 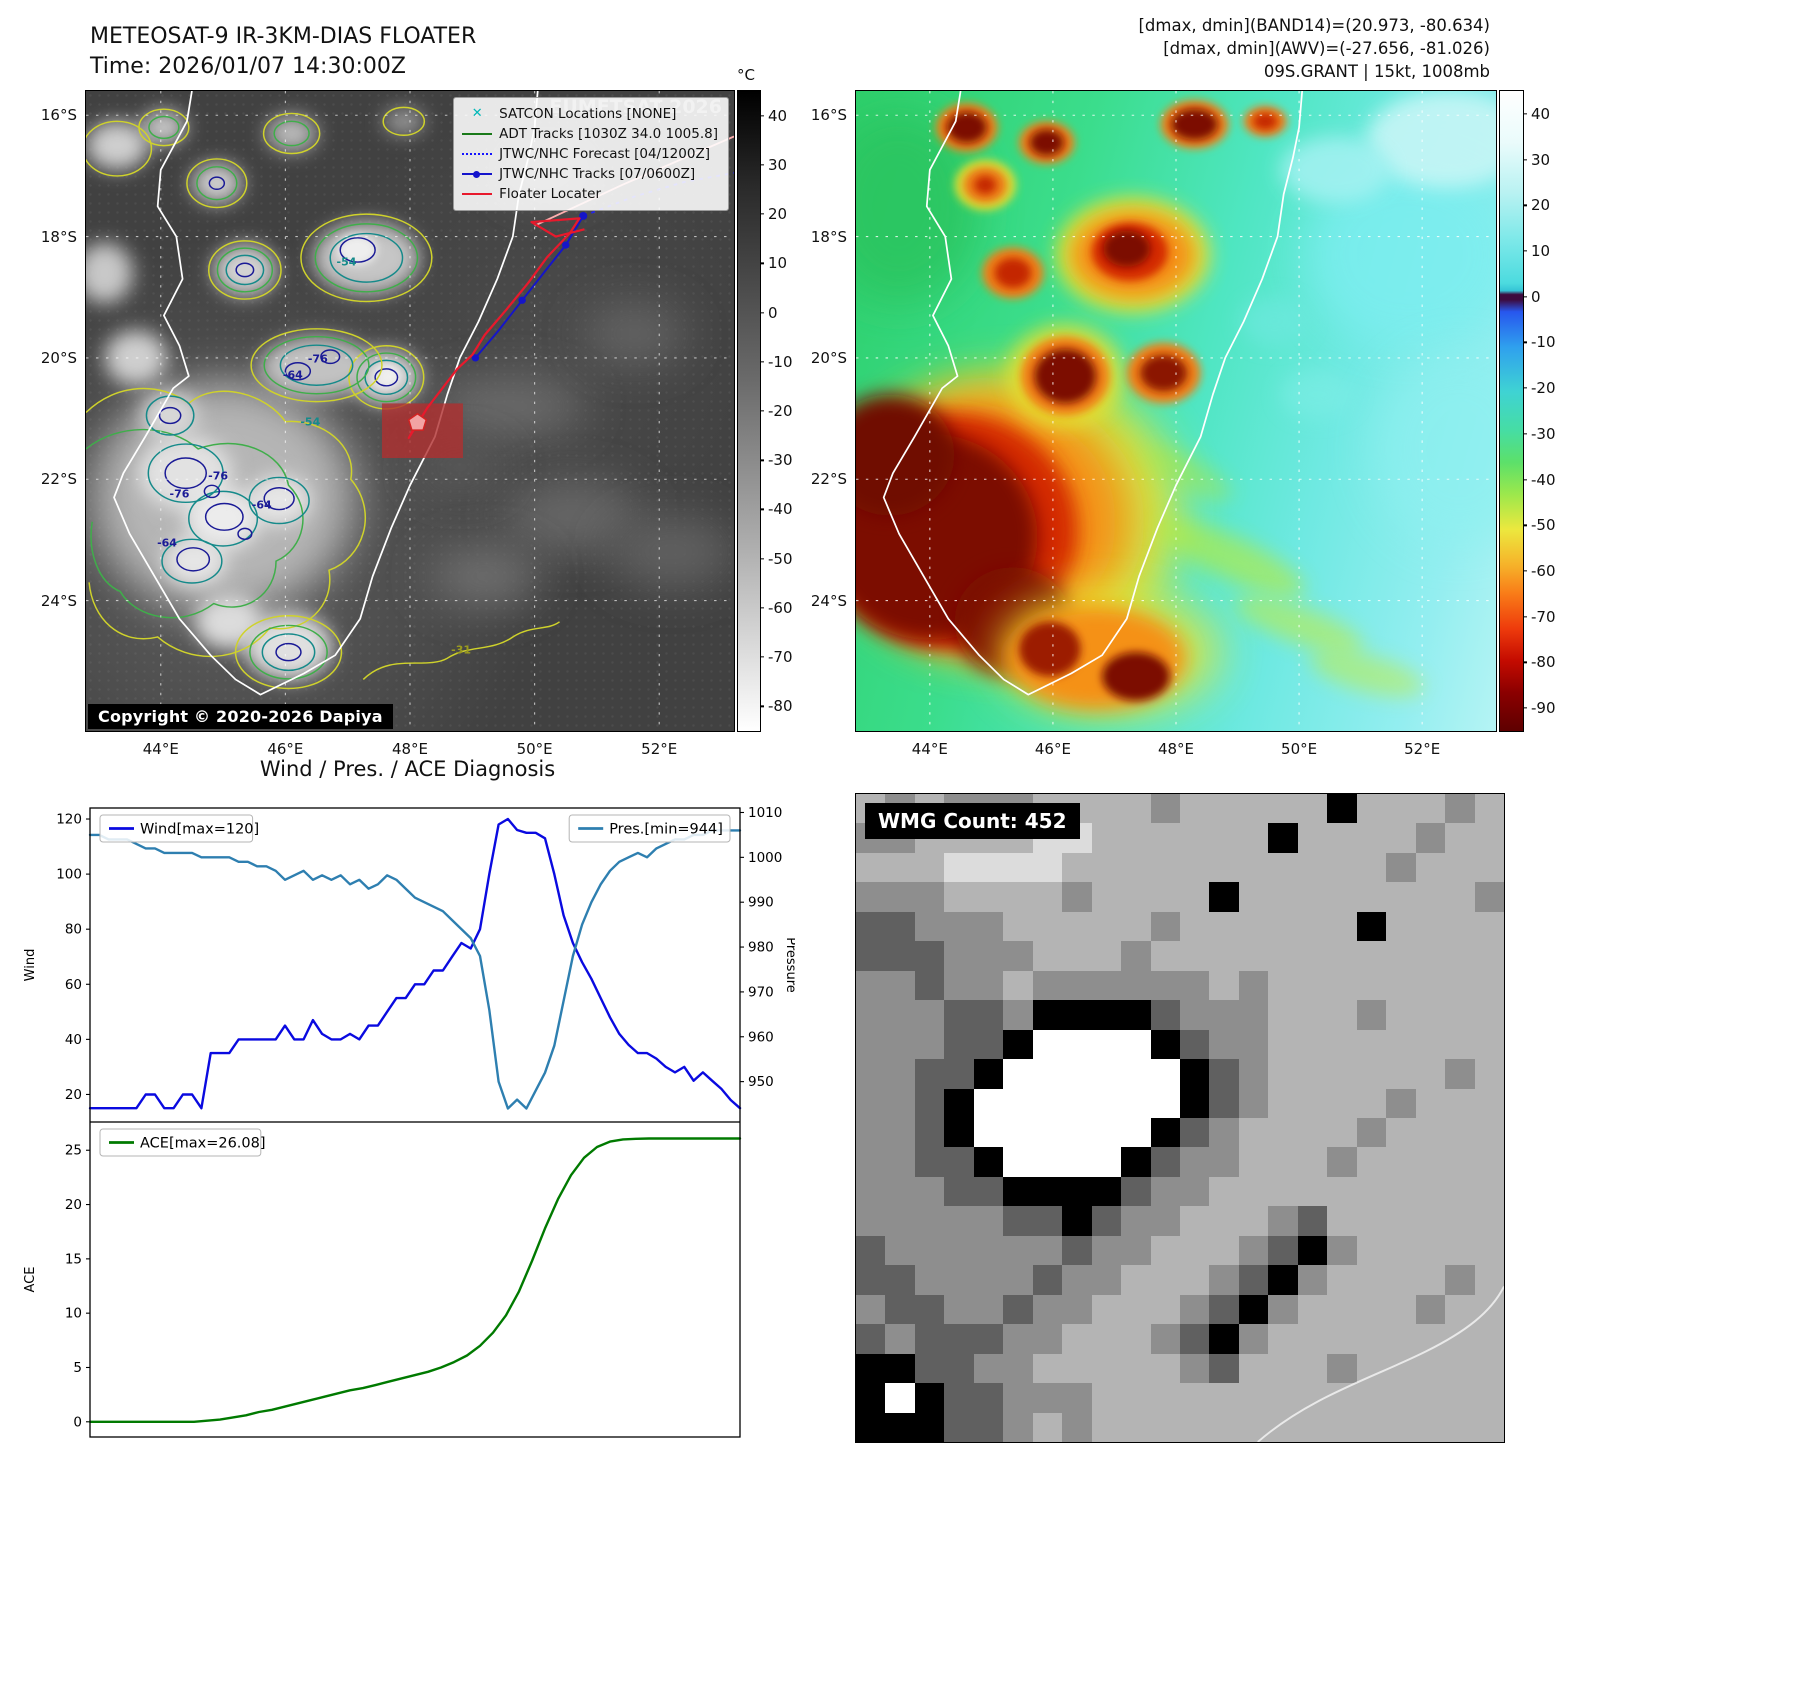 What do you see at coordinates (58, 600) in the screenshot?
I see `lat-tick-label: 24°S` at bounding box center [58, 600].